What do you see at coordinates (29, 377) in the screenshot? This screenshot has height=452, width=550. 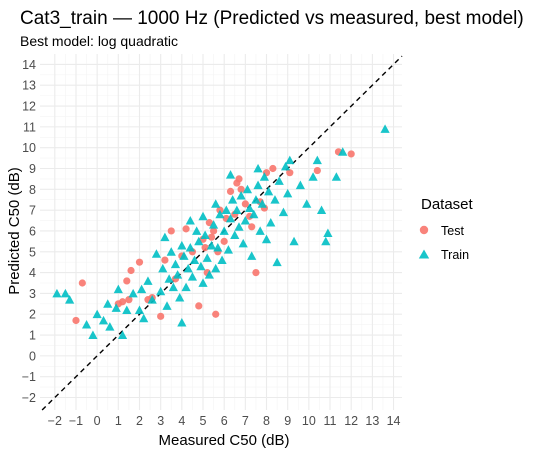 I see `y-tick-label: −1` at bounding box center [29, 377].